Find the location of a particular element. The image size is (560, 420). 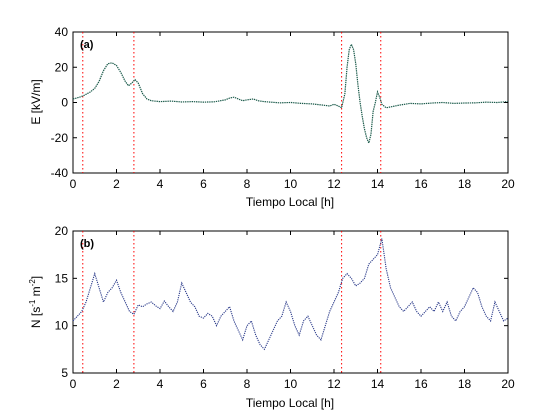

y-axis-label: N [s-1 m-2] is located at coordinates (35, 302).